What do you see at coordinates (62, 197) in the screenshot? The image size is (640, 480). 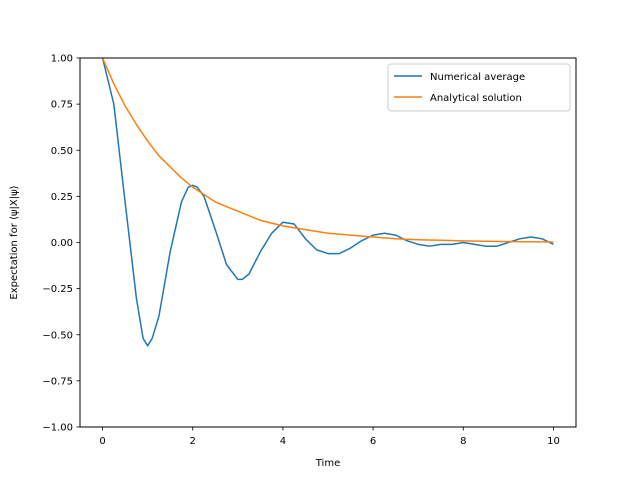 I see `y-tick-label: 0.25` at bounding box center [62, 197].